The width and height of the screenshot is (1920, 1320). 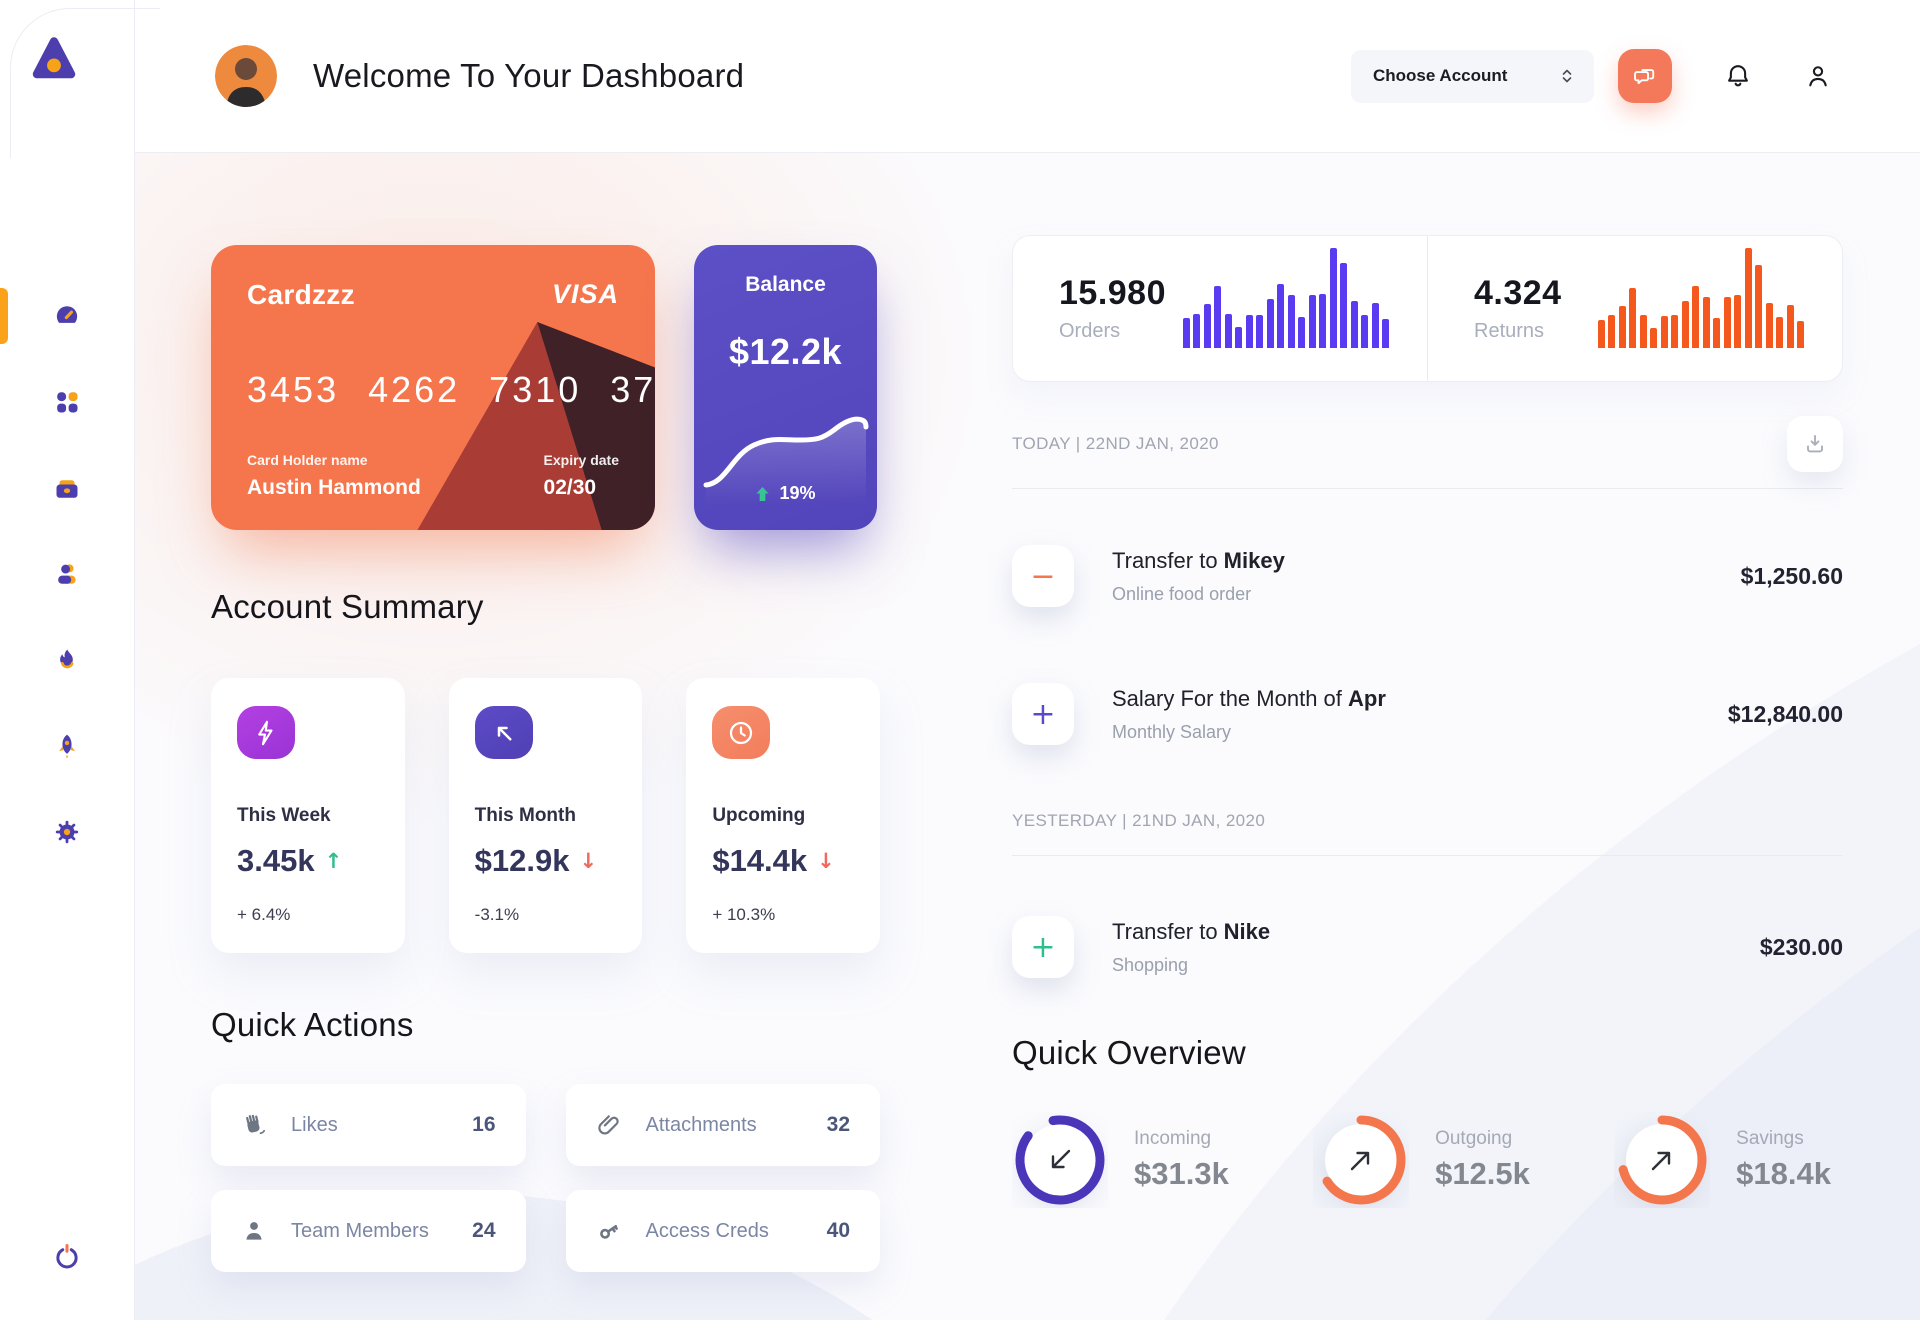 I want to click on incoming-ring, so click(x=1060, y=1160).